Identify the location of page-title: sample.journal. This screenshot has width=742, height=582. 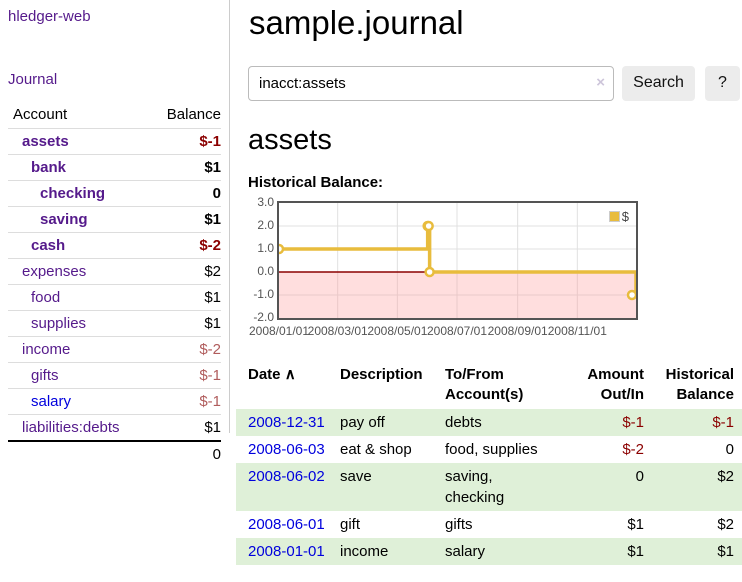
(356, 22).